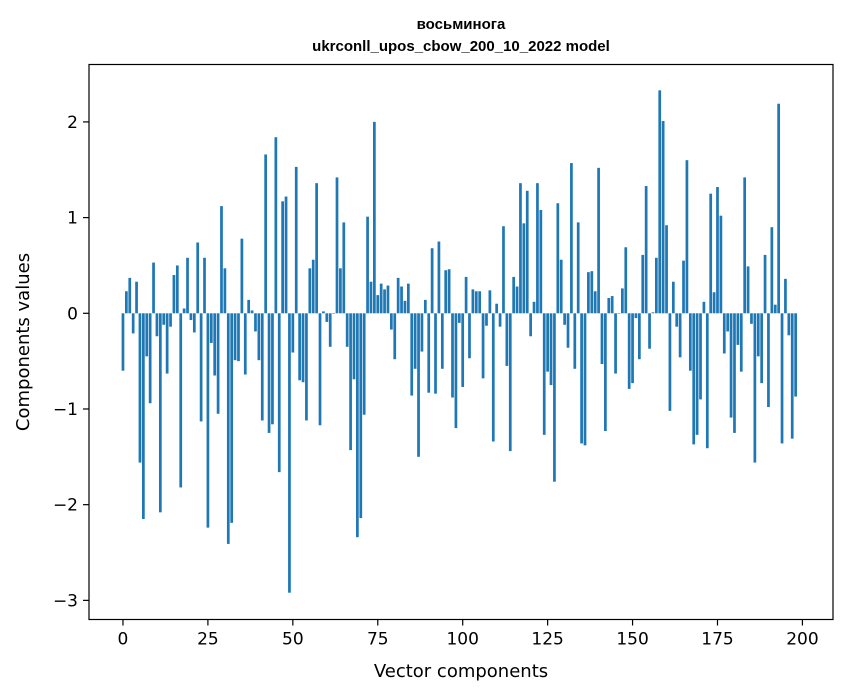 This screenshot has width=847, height=696. Describe the element at coordinates (123, 640) in the screenshot. I see `x-tick-label: 0` at that location.